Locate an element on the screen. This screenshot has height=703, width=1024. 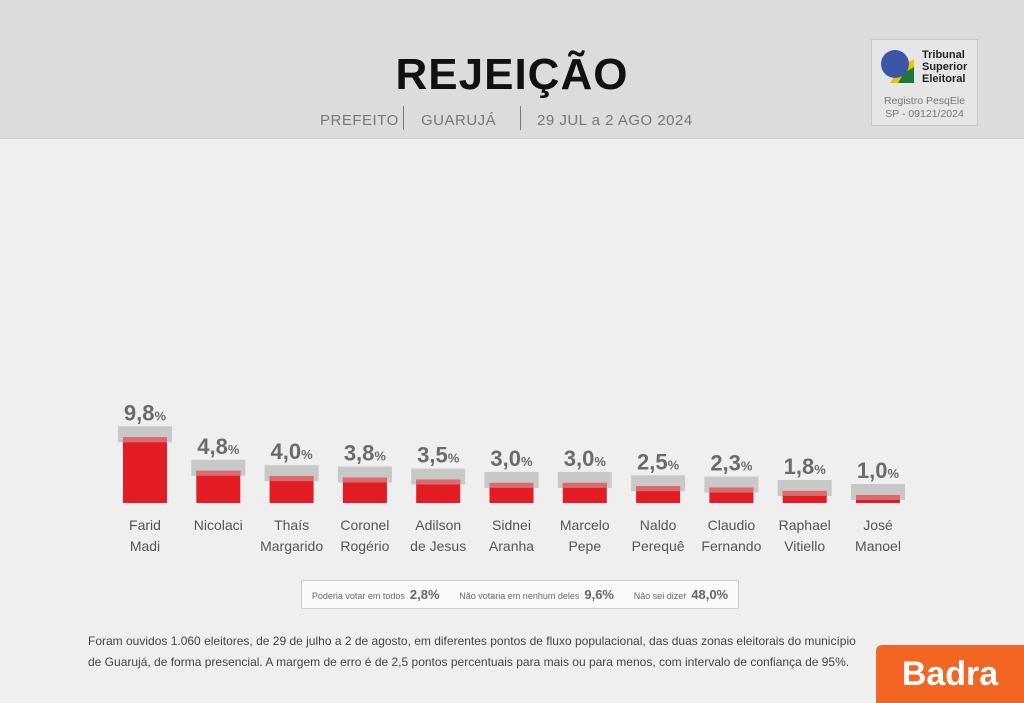
category-label: Sidnei is located at coordinates (511, 525).